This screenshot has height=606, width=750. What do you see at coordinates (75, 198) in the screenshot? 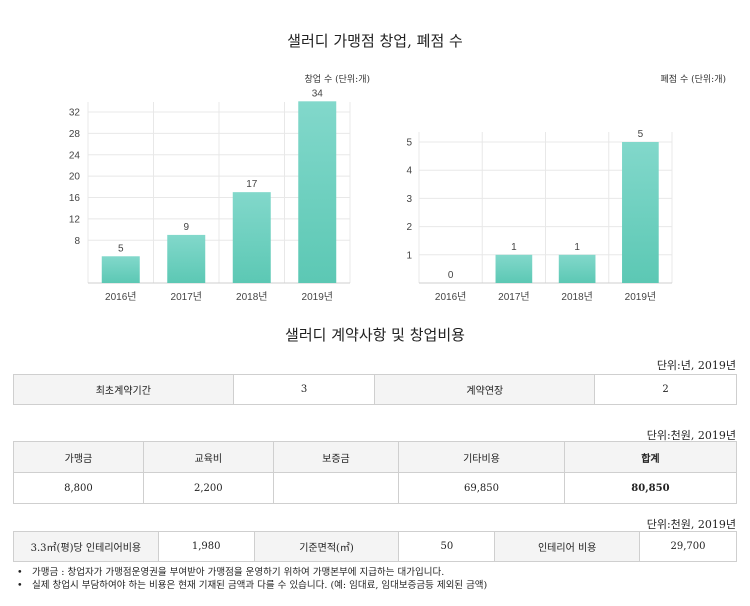
I see `y-tick-label: 16` at bounding box center [75, 198].